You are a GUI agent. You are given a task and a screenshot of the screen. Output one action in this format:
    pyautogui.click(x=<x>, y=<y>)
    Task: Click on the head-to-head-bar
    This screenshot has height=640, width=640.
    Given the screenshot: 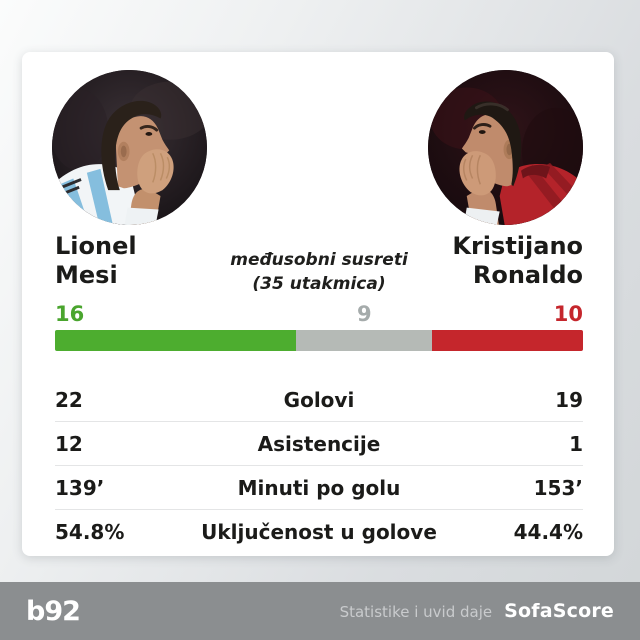 What is the action you would take?
    pyautogui.click(x=319, y=340)
    